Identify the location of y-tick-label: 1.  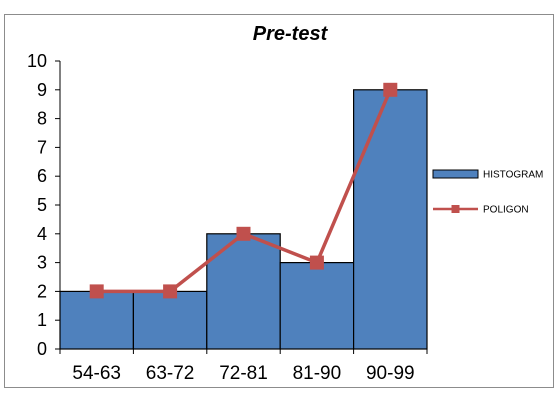
(42, 320).